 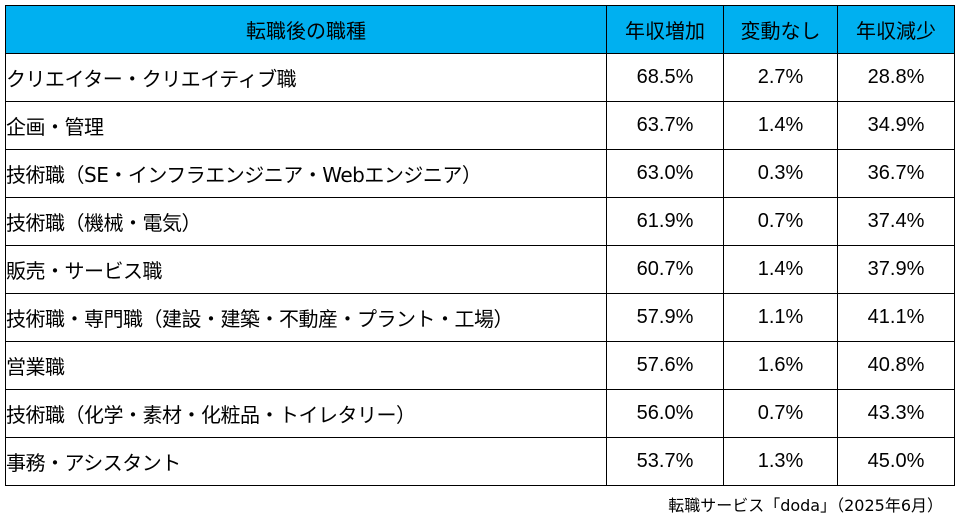 I want to click on table-row: 事務・アシスタント 53.7% 1.3% 45.0%, so click(x=480, y=461).